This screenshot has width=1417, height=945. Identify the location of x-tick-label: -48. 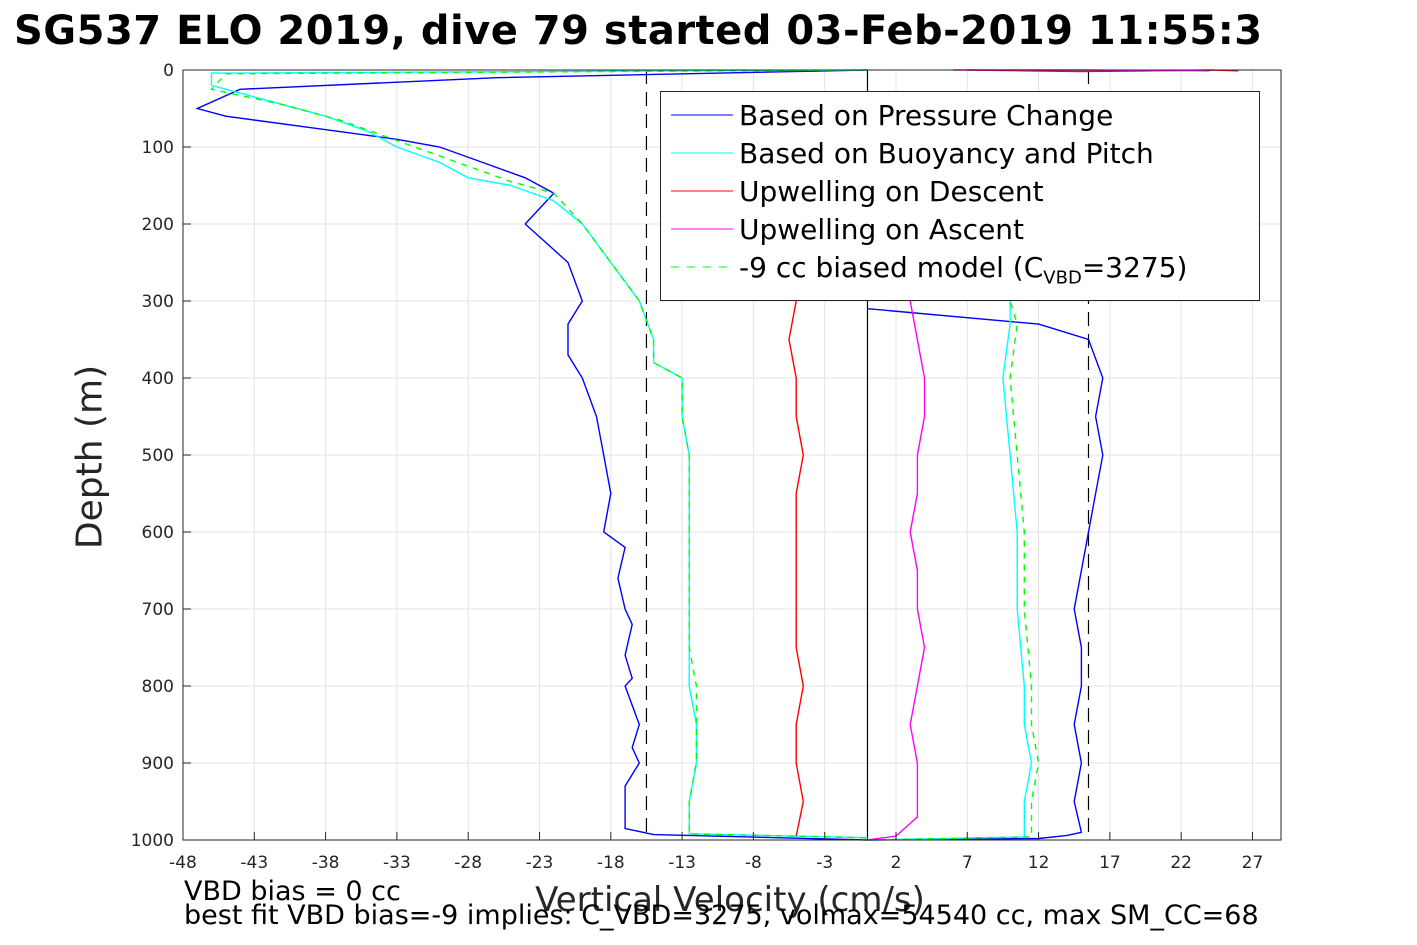
(183, 863).